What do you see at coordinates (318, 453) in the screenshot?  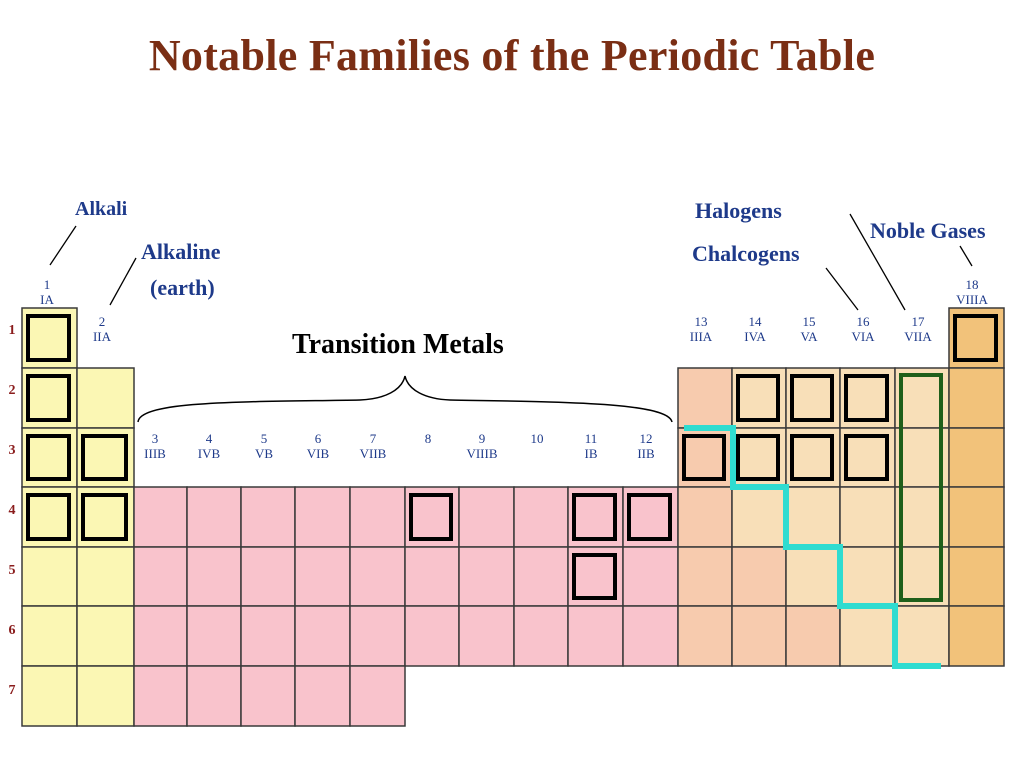 I see `group-roman-numeral: VIB` at bounding box center [318, 453].